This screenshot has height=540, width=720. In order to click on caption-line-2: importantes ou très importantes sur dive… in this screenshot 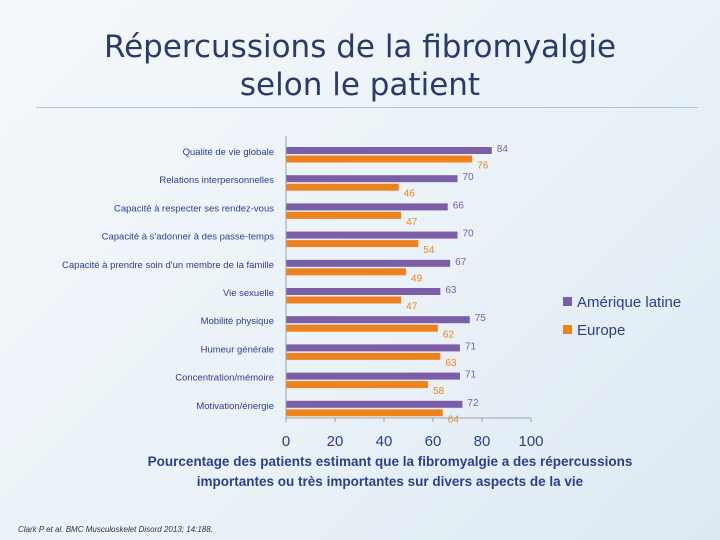, I will do `click(390, 481)`.